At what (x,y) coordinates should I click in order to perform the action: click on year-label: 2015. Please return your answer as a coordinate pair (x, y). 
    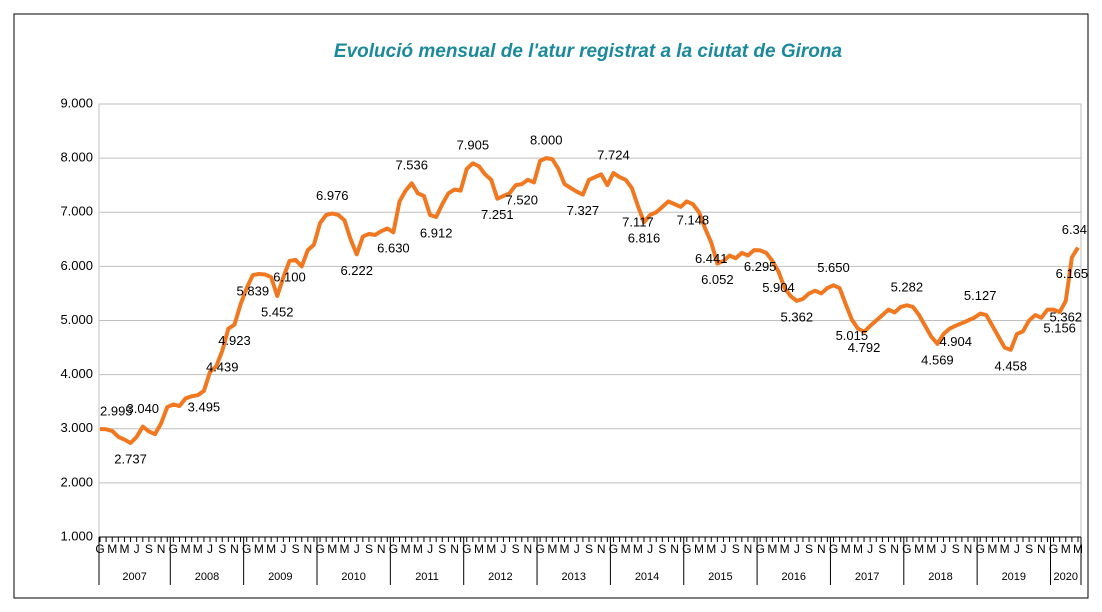
    Looking at the image, I should click on (720, 577).